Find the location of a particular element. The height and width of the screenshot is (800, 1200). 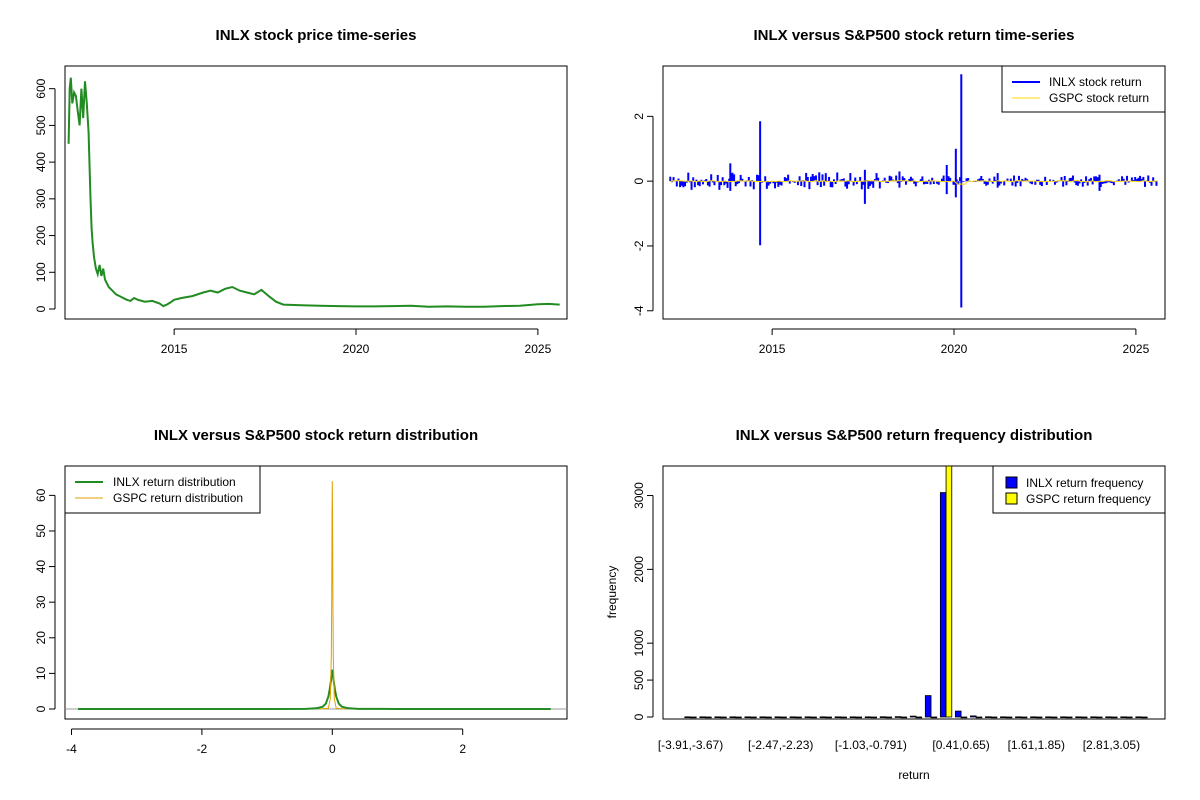

chart-title: INLX stock price time-series is located at coordinates (316, 35).